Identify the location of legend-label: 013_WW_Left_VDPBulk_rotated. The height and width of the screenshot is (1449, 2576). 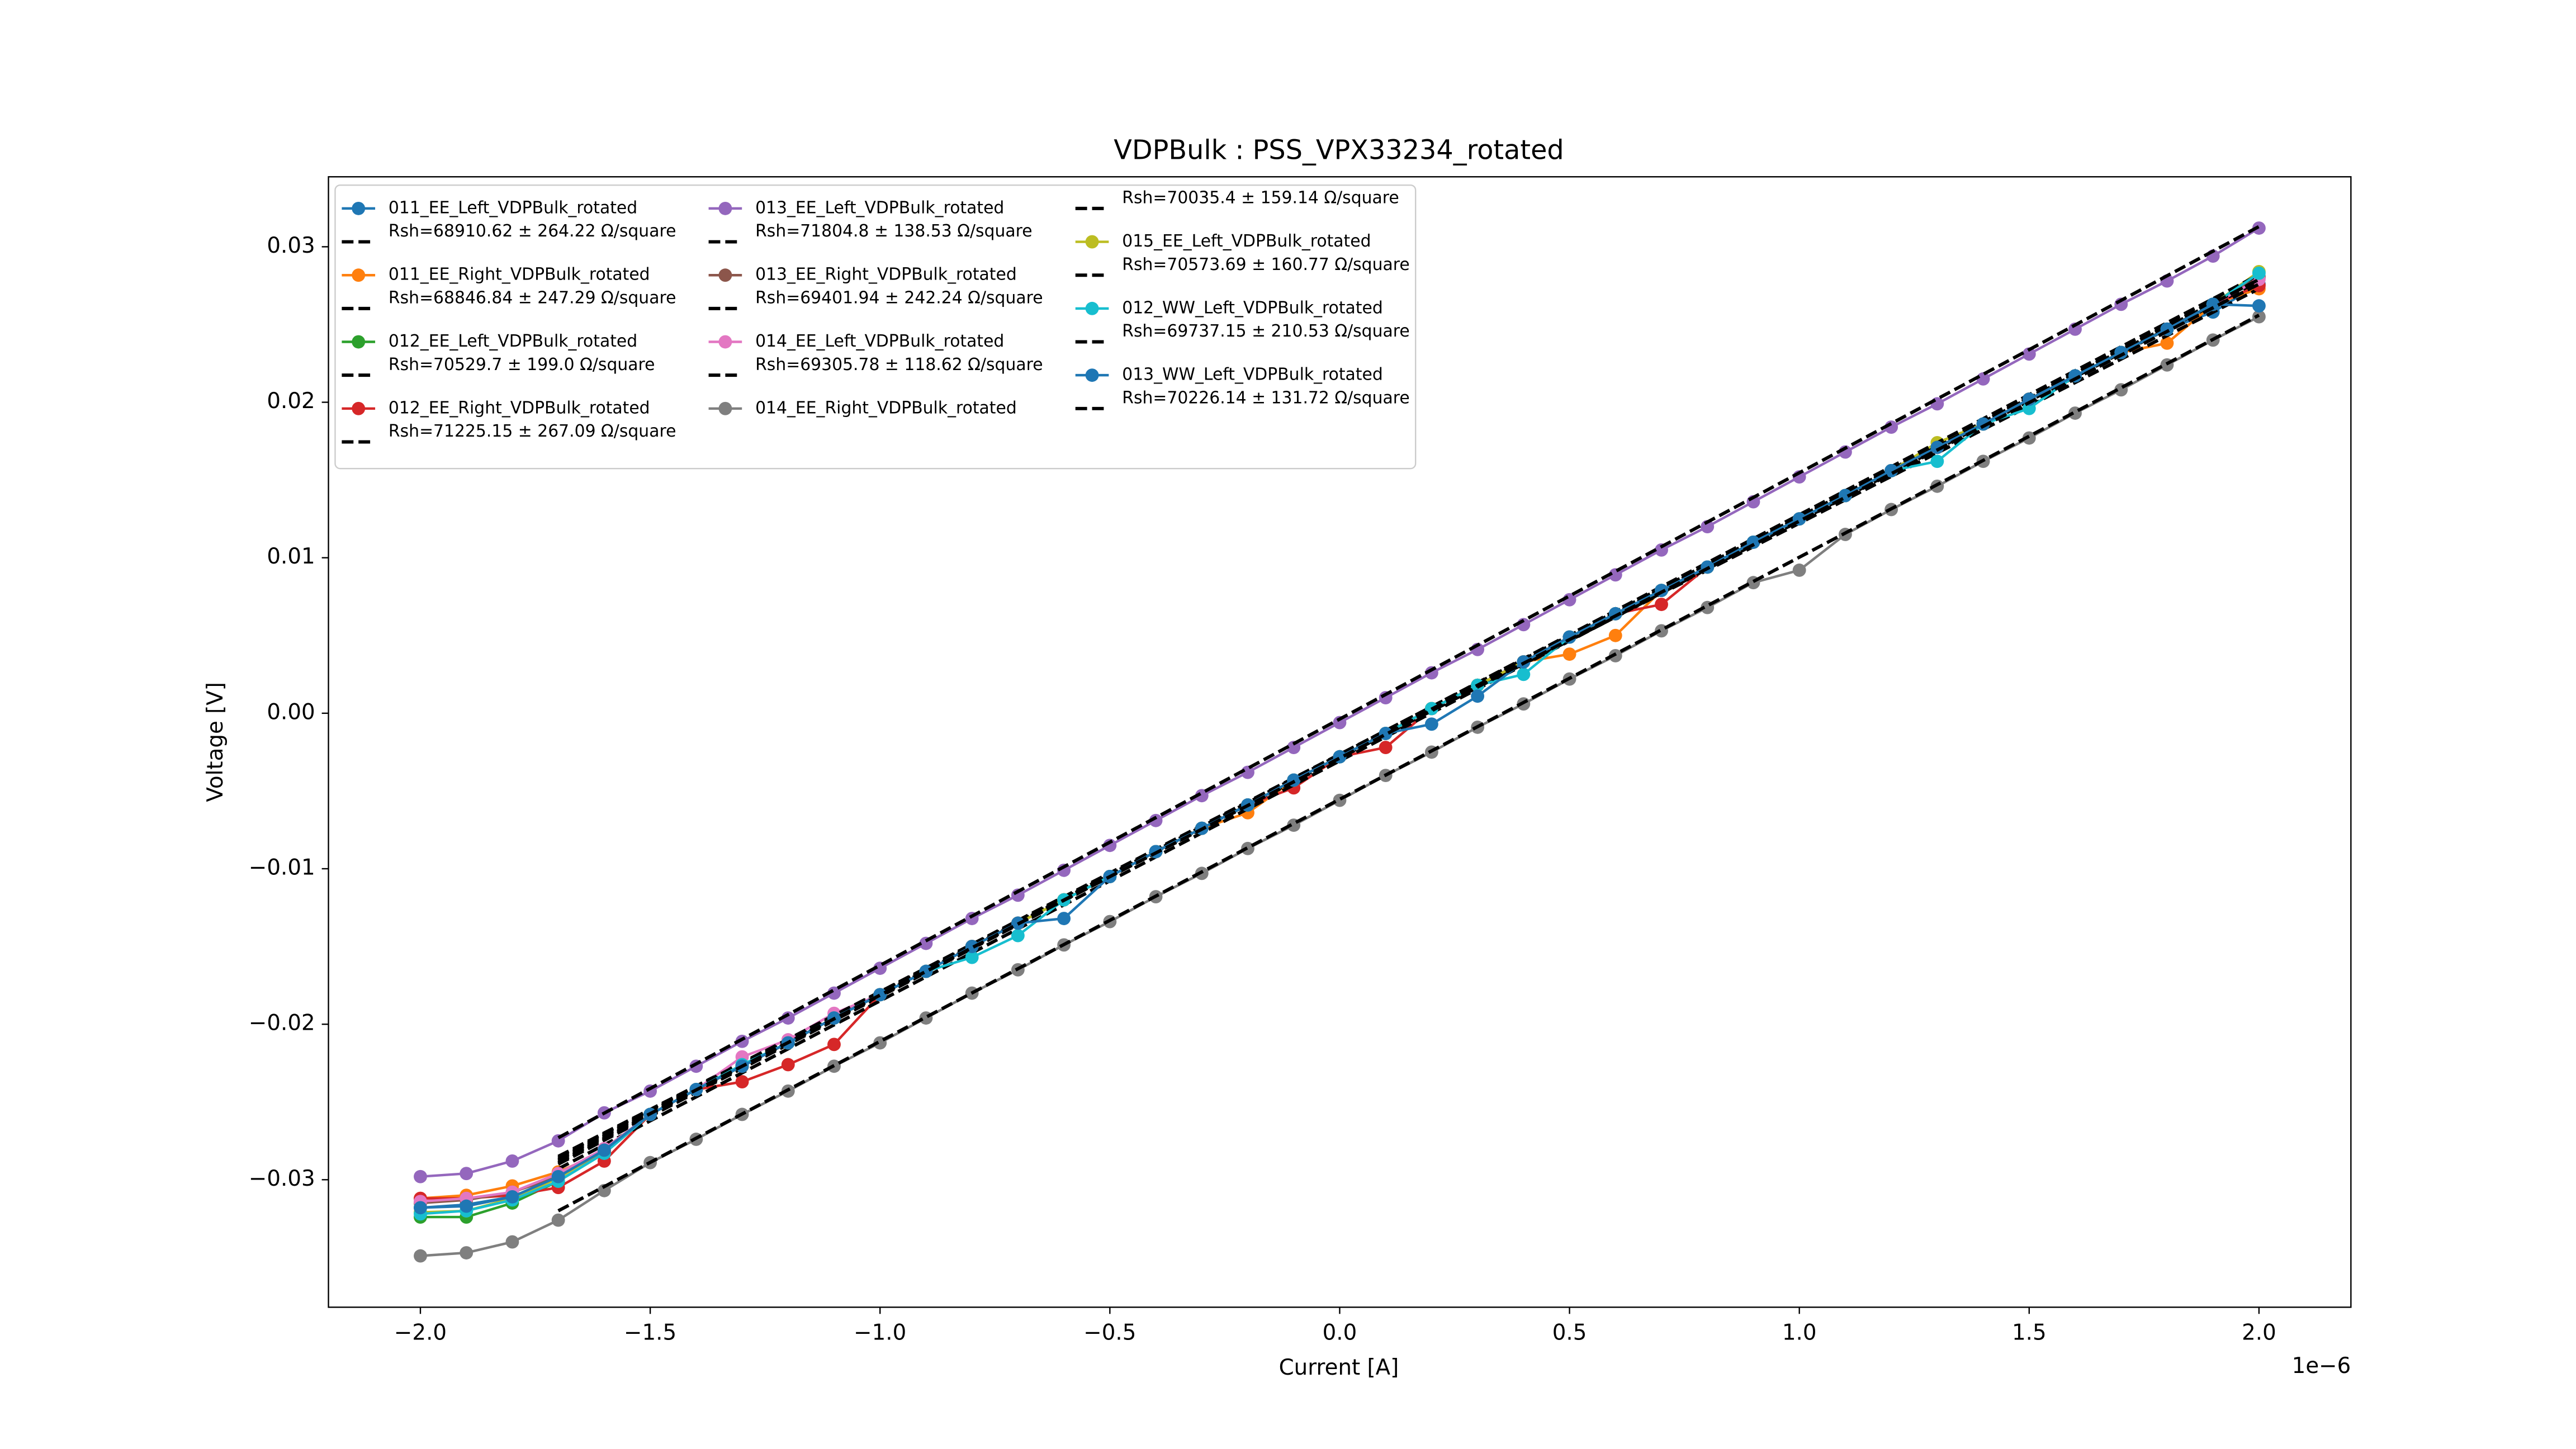
(1252, 375).